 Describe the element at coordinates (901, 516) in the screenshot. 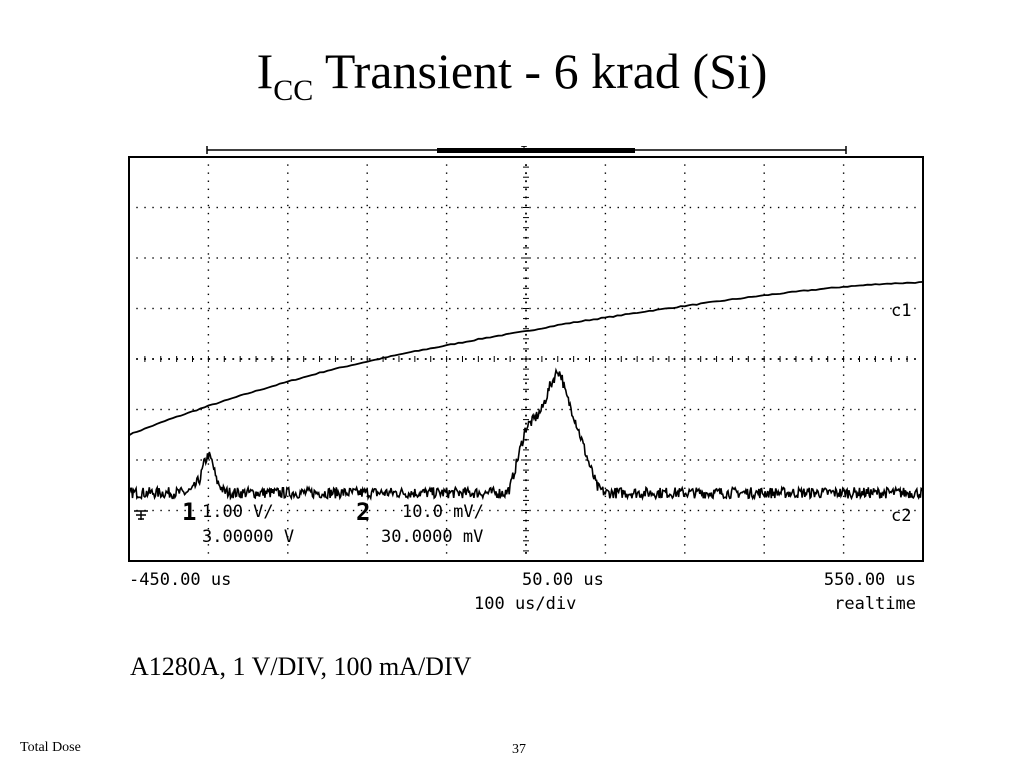

I see `series-label-c2: c2` at that location.